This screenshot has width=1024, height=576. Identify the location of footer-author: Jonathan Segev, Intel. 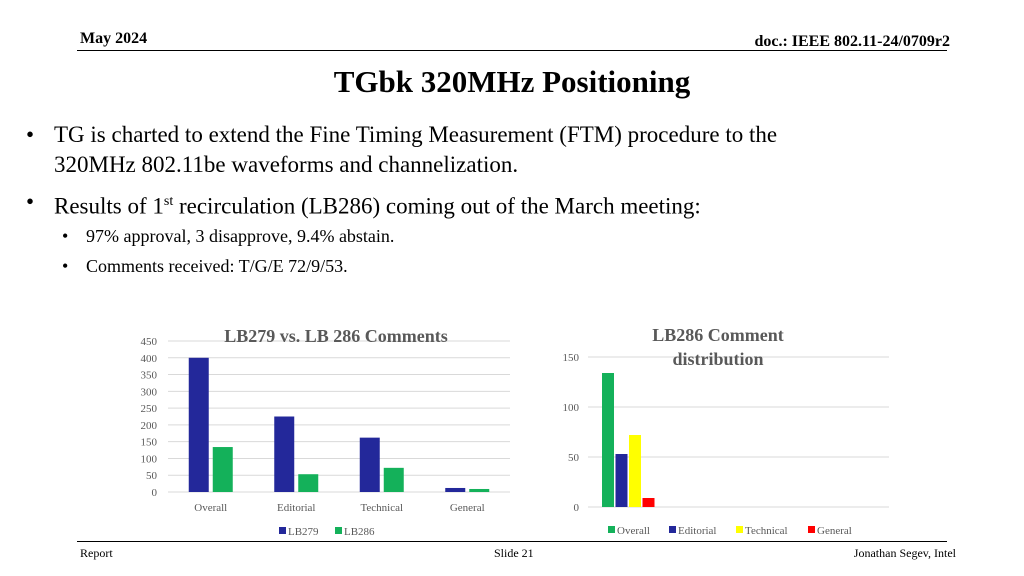
(904, 553).